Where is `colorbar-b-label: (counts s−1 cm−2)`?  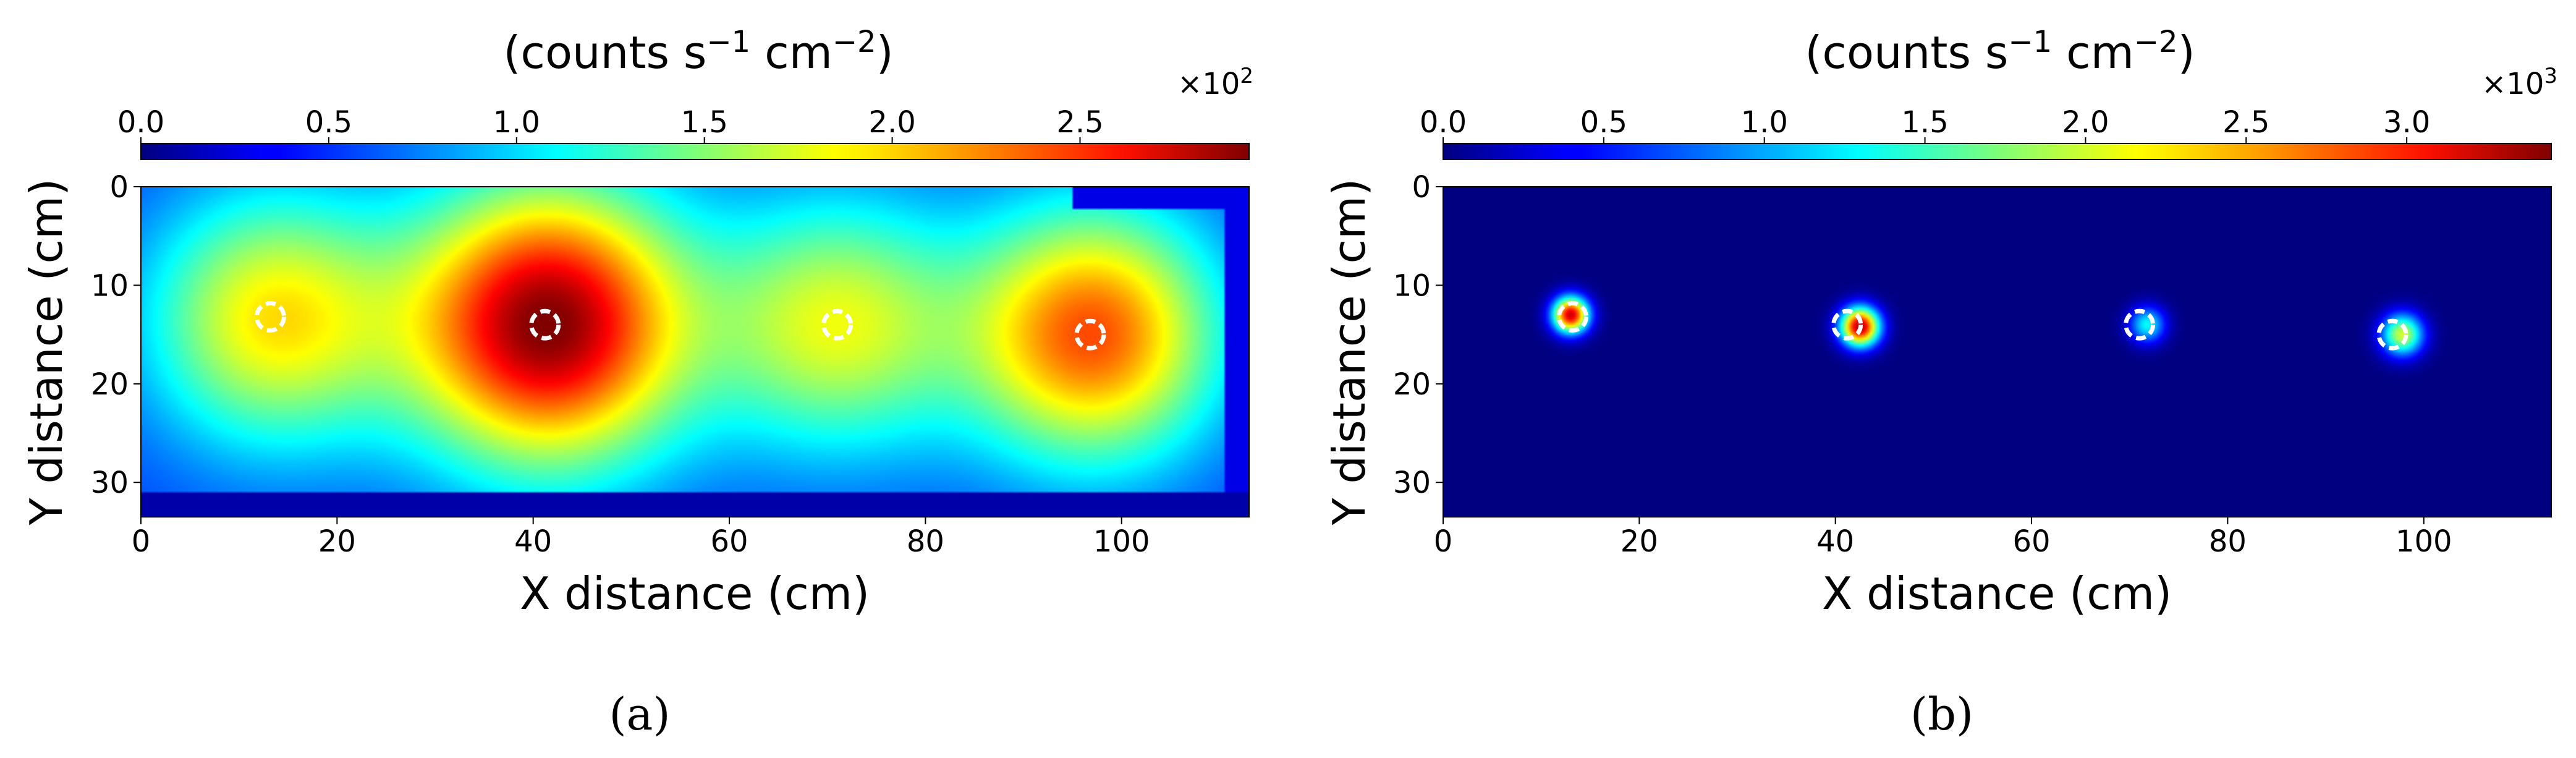 colorbar-b-label: (counts s−1 cm−2) is located at coordinates (2000, 52).